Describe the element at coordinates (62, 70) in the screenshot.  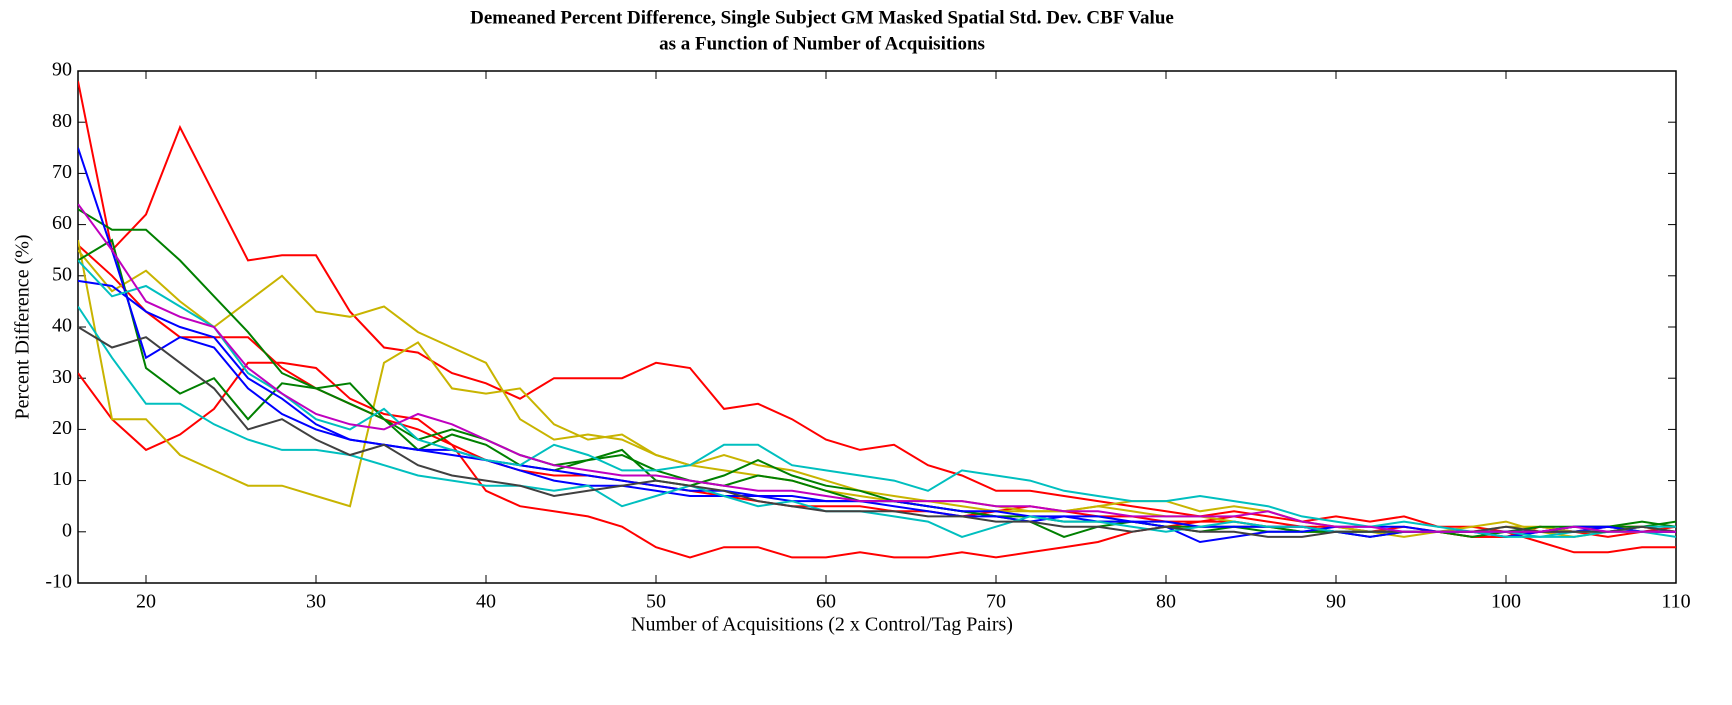
I see `y-tick-label: 90` at that location.